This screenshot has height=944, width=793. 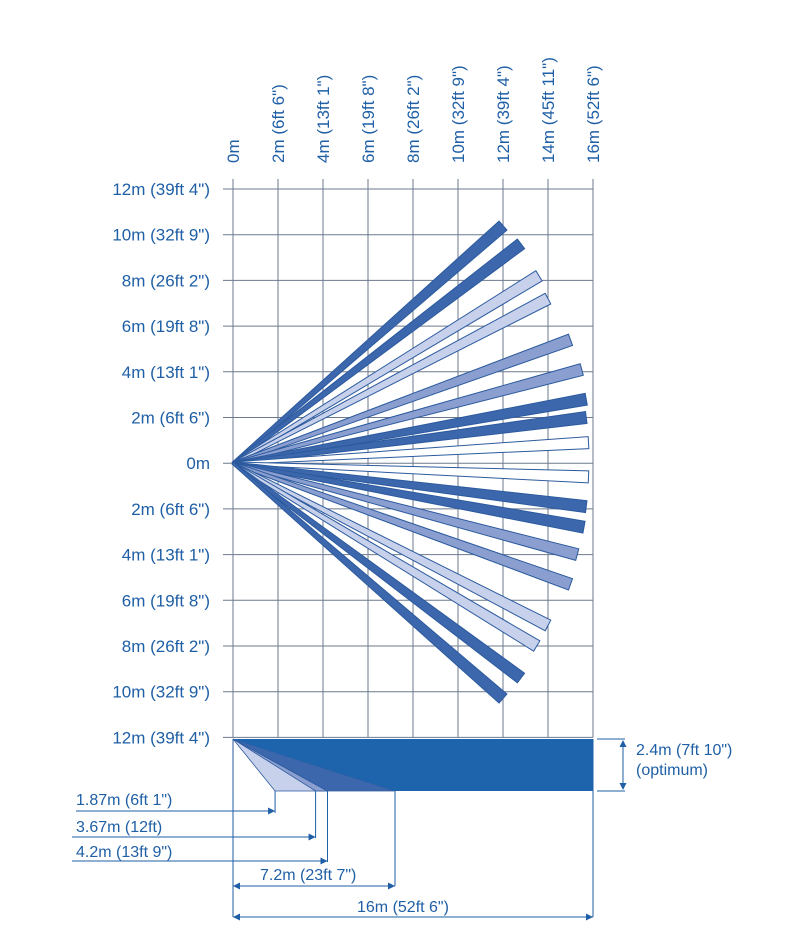 I want to click on distance-label-4: 7.2m (23ft 7"), so click(x=308, y=875).